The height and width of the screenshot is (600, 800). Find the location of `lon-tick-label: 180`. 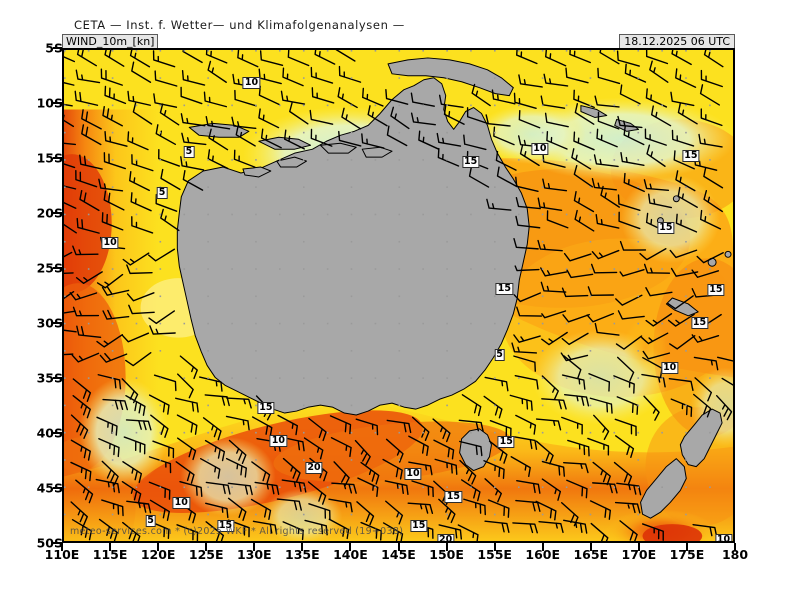

lon-tick-label: 180 is located at coordinates (735, 554).